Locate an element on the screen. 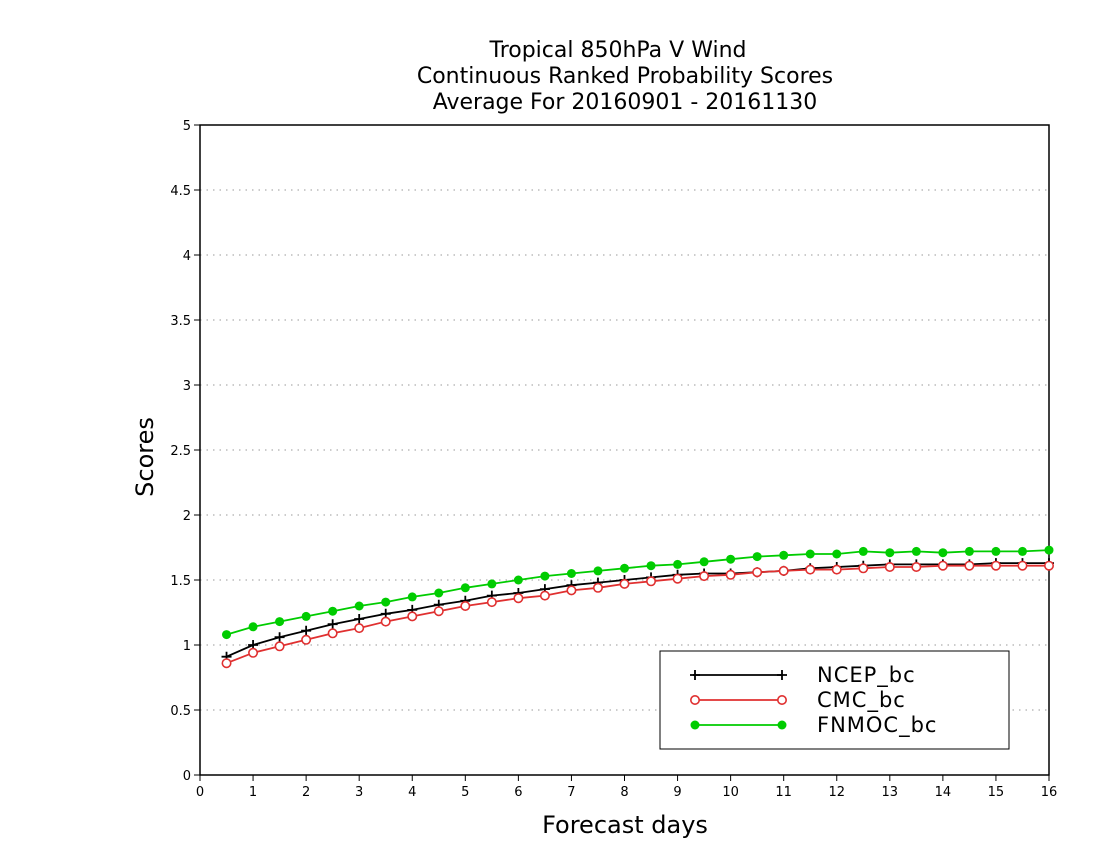  y-tick-label: 2.5 is located at coordinates (180, 451).